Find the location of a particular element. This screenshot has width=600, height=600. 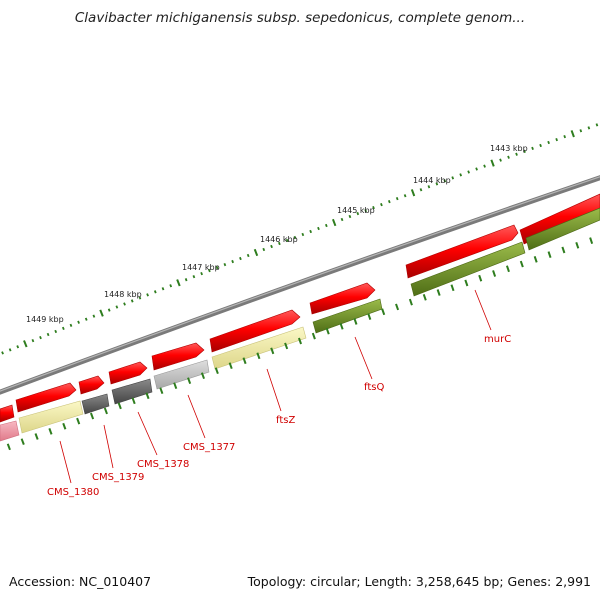

gene-arrow-ftsq is located at coordinates (342, 298).